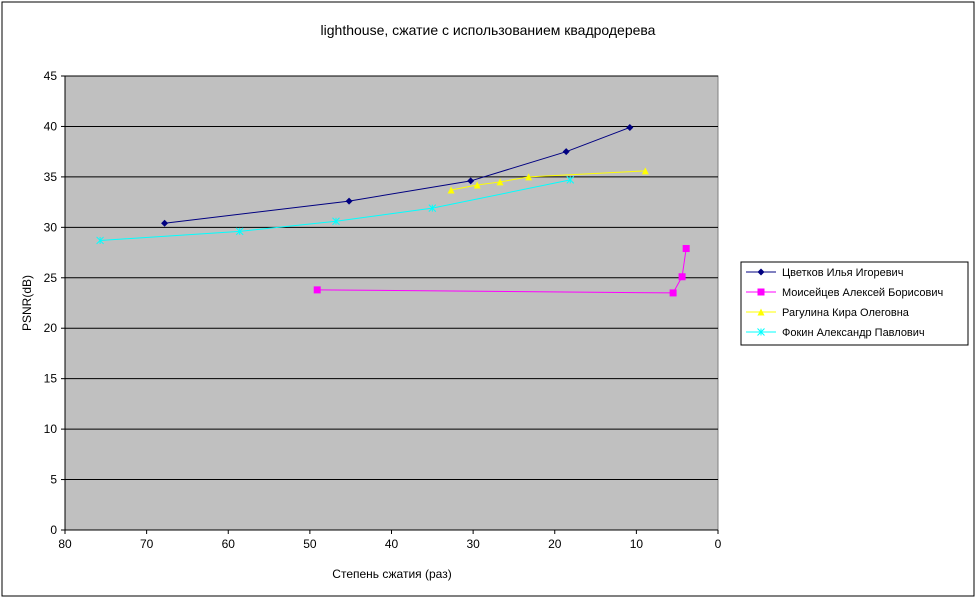 This screenshot has height=605, width=977. Describe the element at coordinates (51, 177) in the screenshot. I see `y-tick-label: 35` at that location.